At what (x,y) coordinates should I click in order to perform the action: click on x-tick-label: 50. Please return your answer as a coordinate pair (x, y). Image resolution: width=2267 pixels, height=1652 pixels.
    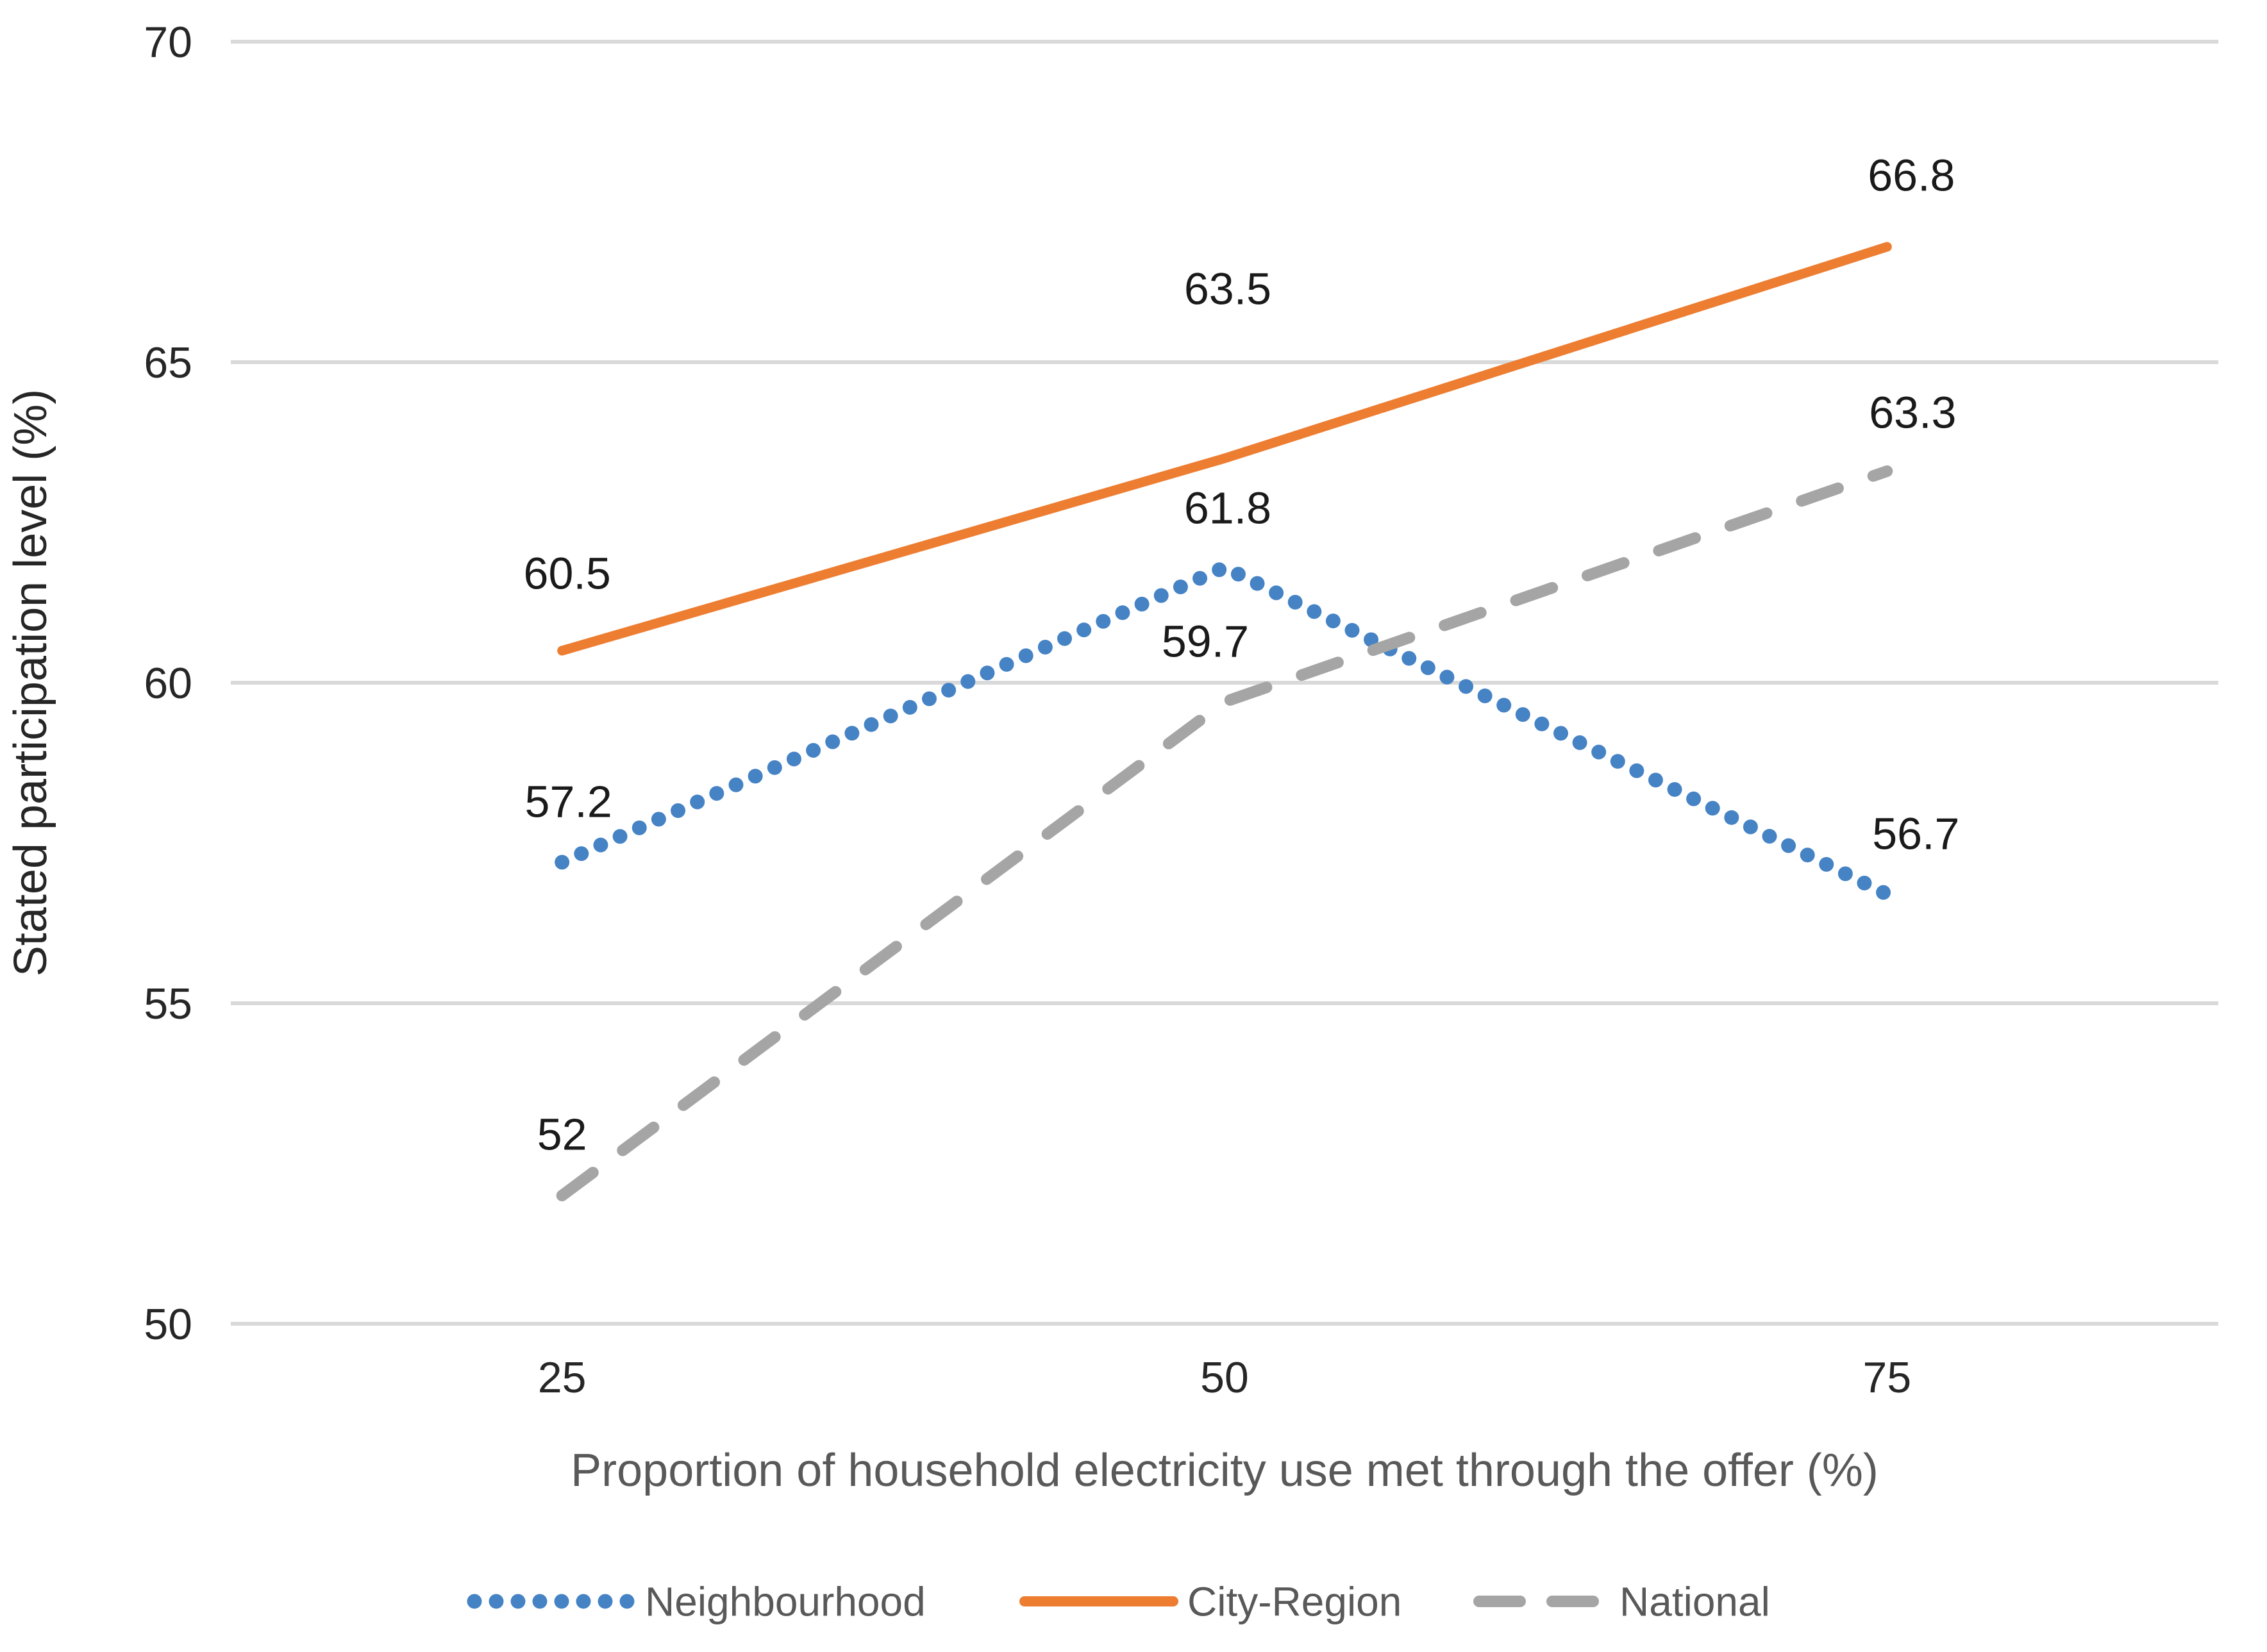
    Looking at the image, I should click on (1225, 1377).